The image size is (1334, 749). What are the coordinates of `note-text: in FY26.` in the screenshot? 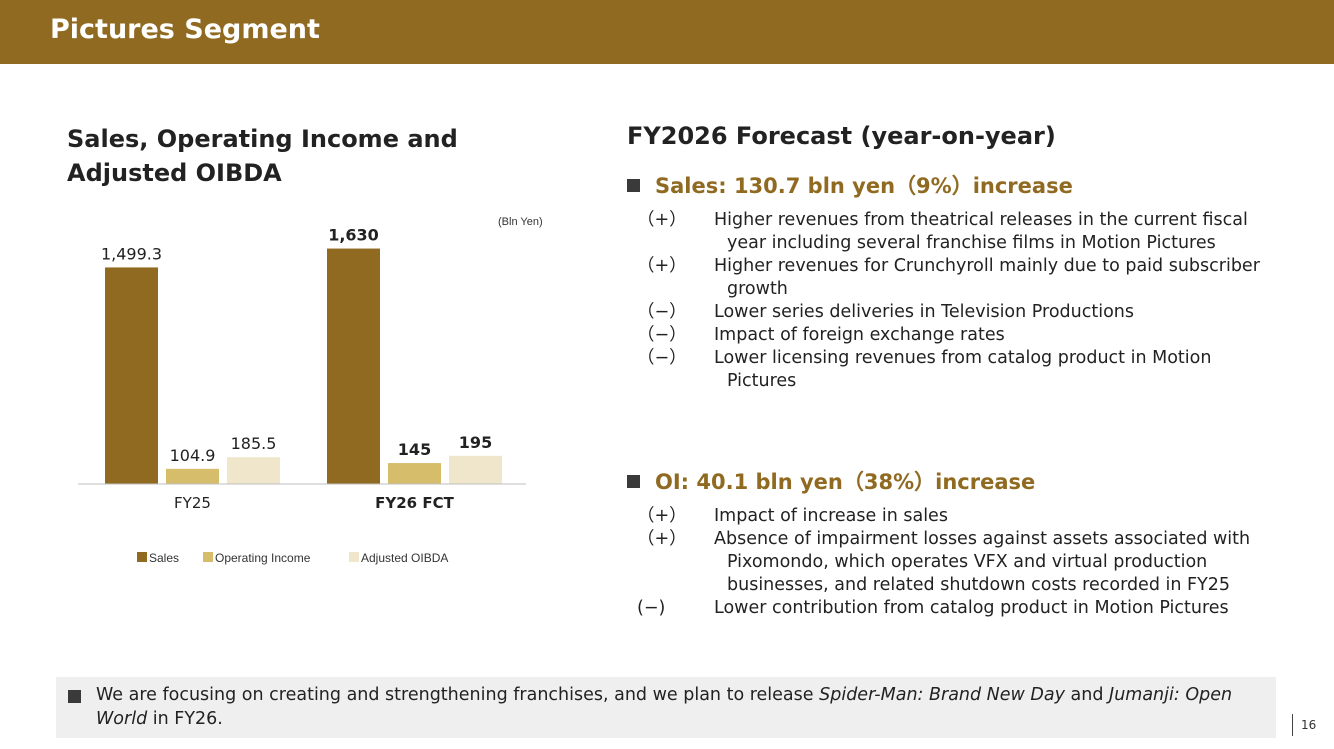 It's located at (185, 719).